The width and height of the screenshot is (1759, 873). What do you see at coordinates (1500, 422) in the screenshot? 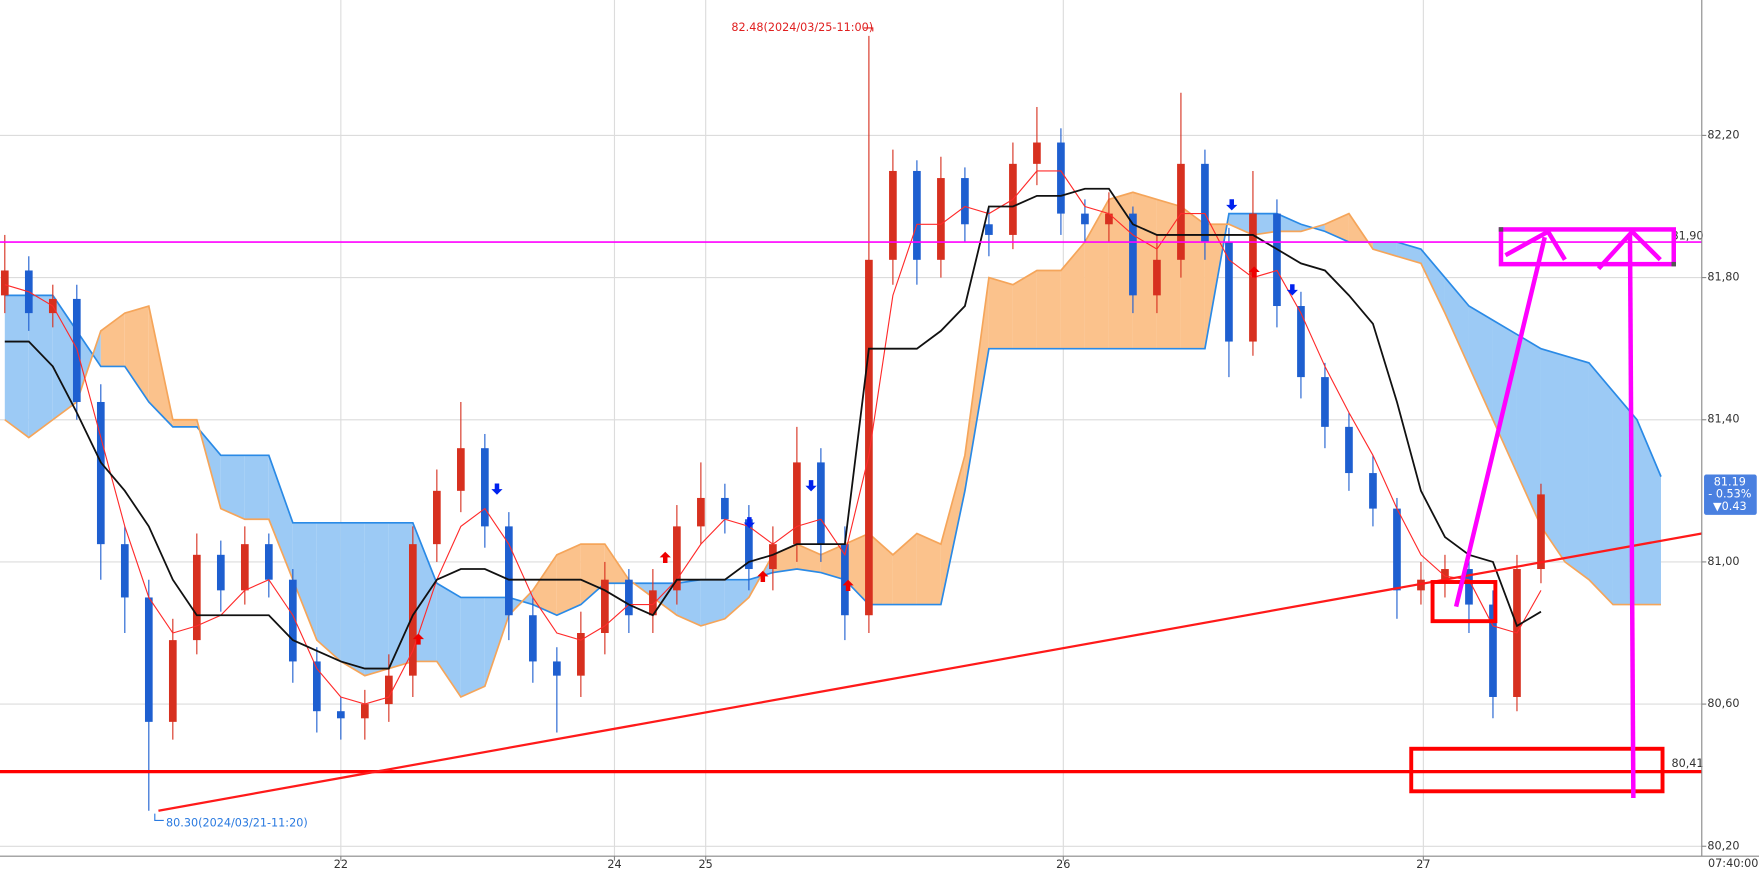
I see `magenta-line` at bounding box center [1500, 422].